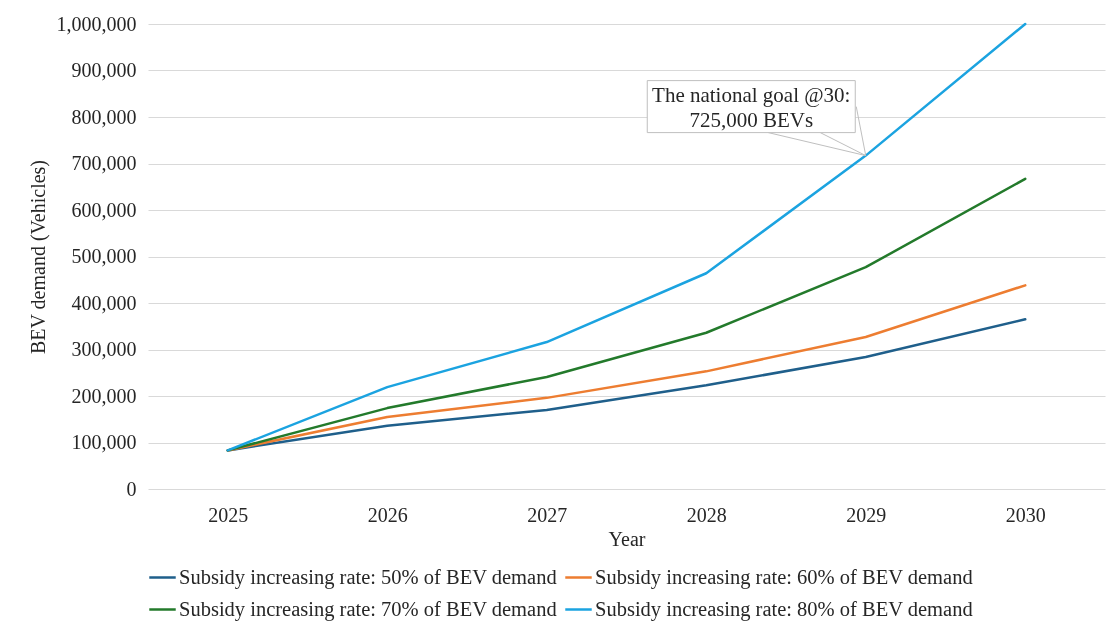 Image resolution: width=1108 pixels, height=625 pixels. What do you see at coordinates (1025, 514) in the screenshot?
I see `x-tick-label: 2030` at bounding box center [1025, 514].